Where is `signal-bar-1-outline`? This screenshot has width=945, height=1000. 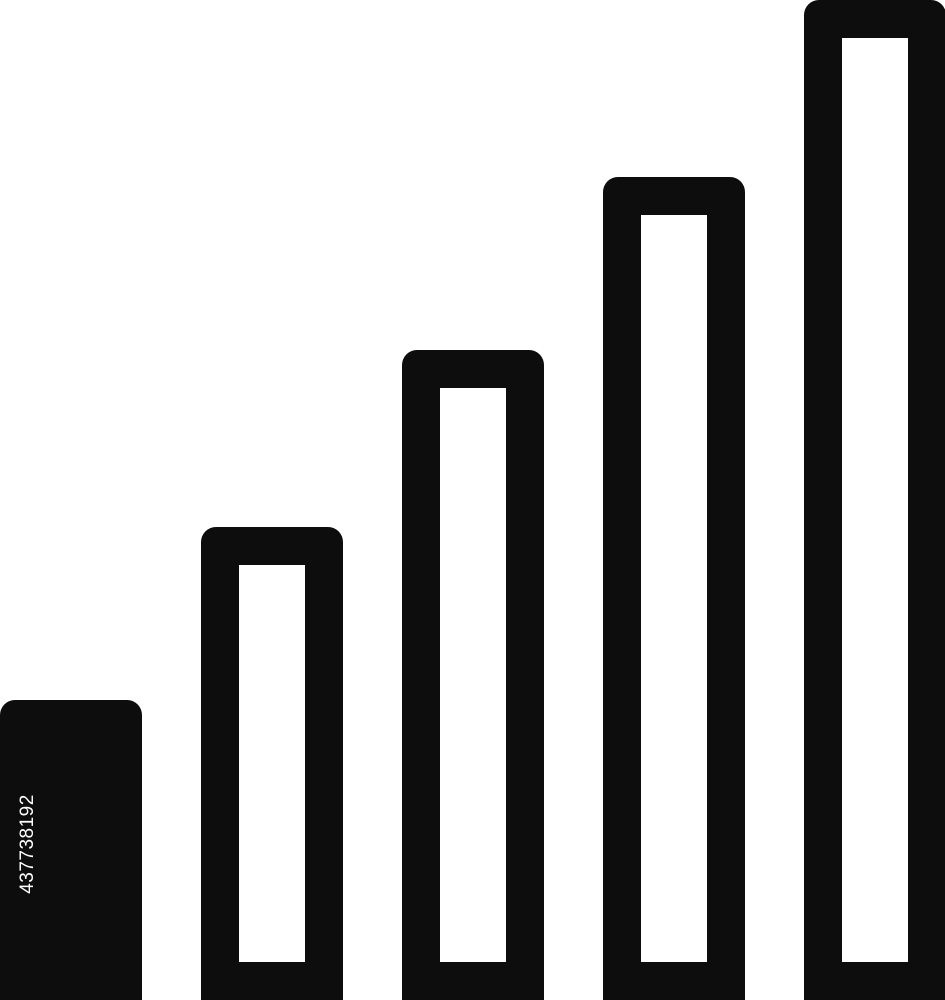 signal-bar-1-outline is located at coordinates (71, 850).